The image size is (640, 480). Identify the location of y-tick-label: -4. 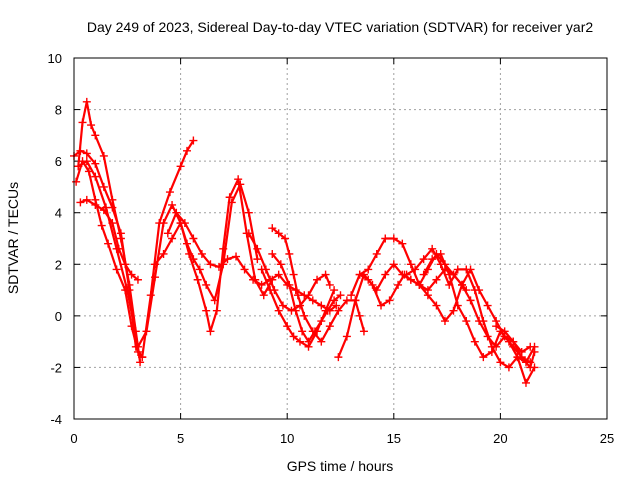
(56, 419).